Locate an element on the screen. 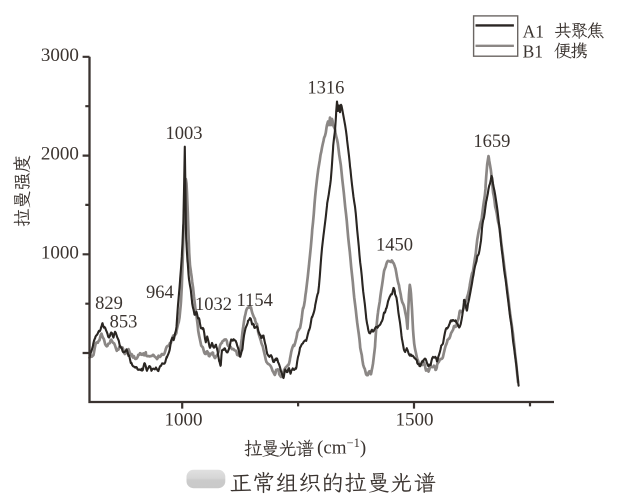 This screenshot has height=498, width=632. svg-text: A1 is located at coordinates (533, 32).